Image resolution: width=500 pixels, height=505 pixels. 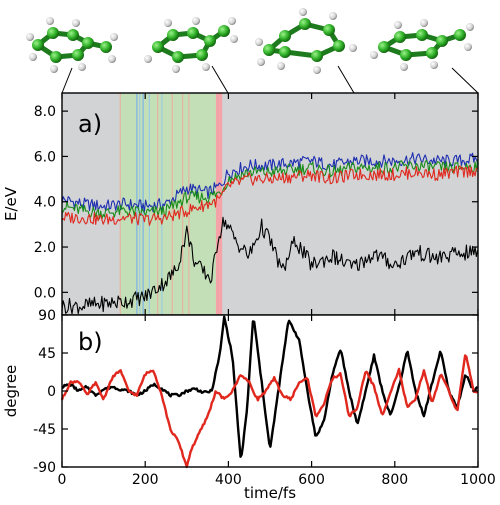 I want to click on x-tick-label: 600, so click(x=311, y=480).